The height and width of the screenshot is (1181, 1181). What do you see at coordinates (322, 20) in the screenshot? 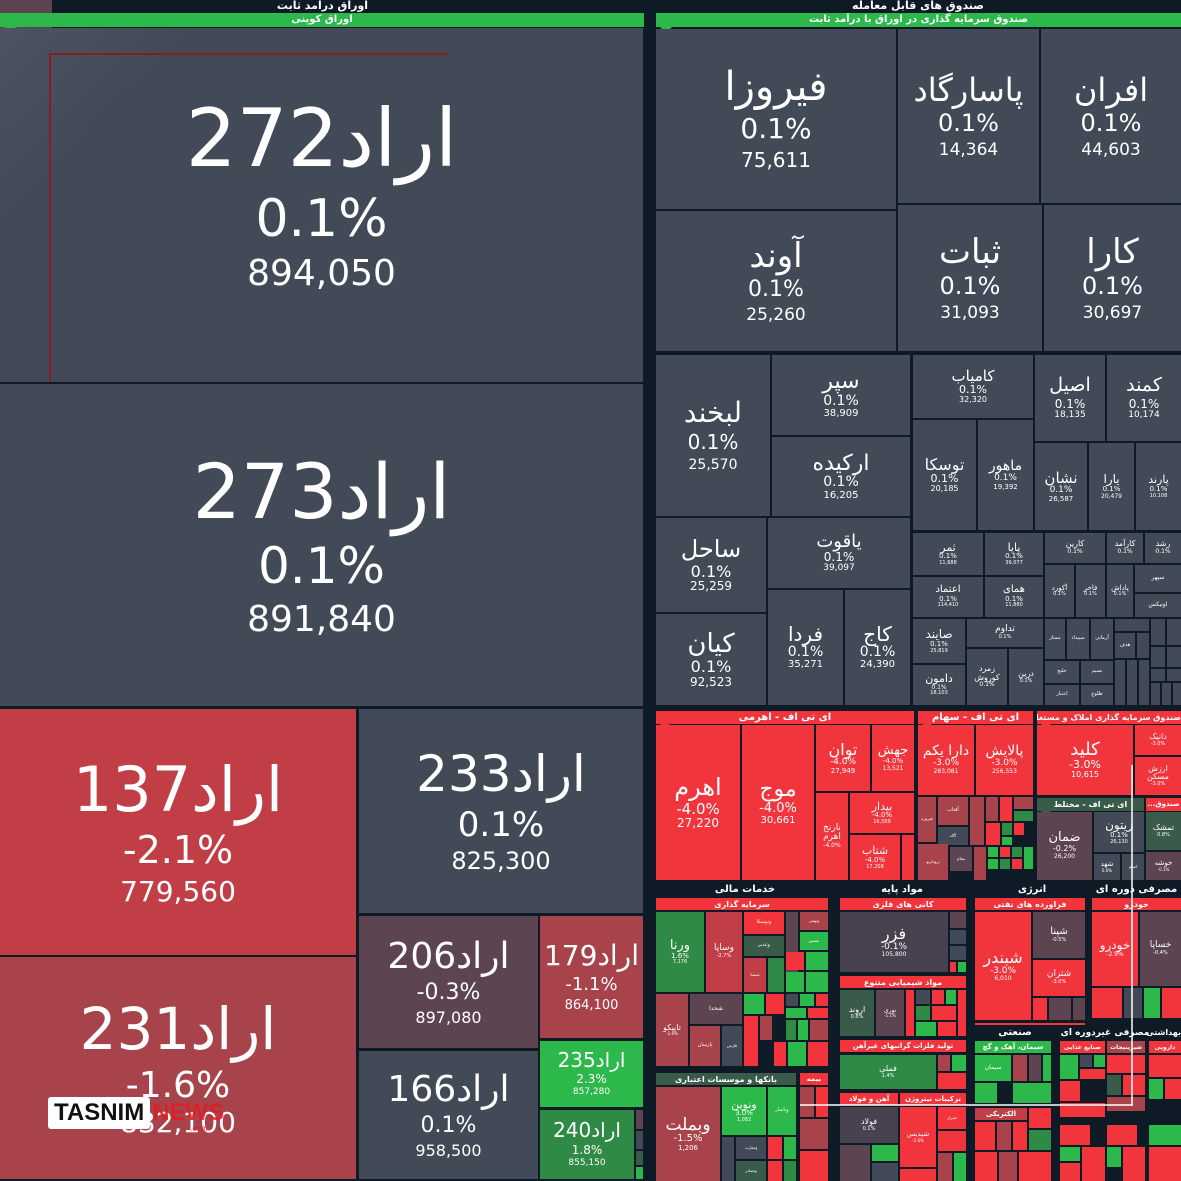
I see `group-bar-coupon-bonds: اوراق کوپنی` at bounding box center [322, 20].